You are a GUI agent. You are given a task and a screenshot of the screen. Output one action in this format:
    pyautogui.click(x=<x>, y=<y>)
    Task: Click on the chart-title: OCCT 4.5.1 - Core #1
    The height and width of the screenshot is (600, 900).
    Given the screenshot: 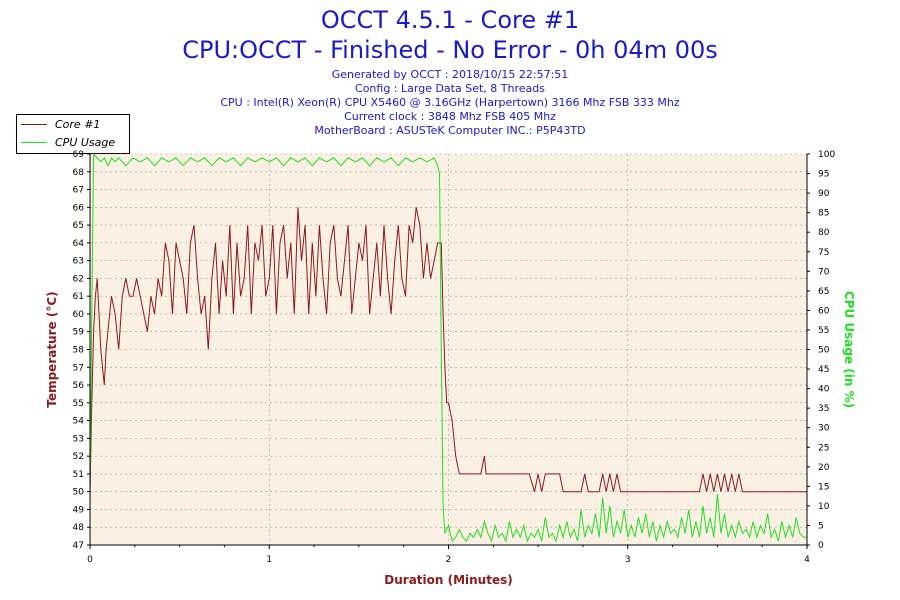 What is the action you would take?
    pyautogui.click(x=450, y=20)
    